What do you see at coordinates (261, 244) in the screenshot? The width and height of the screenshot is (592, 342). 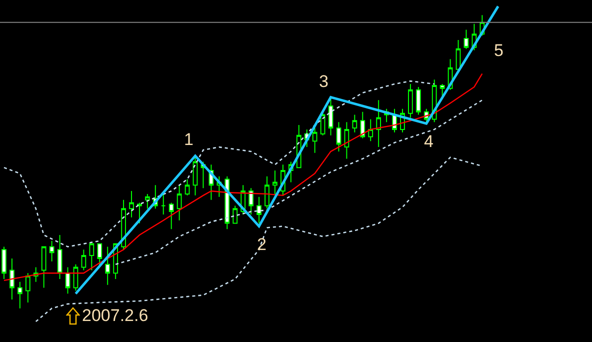 I see `annotation: 2` at bounding box center [261, 244].